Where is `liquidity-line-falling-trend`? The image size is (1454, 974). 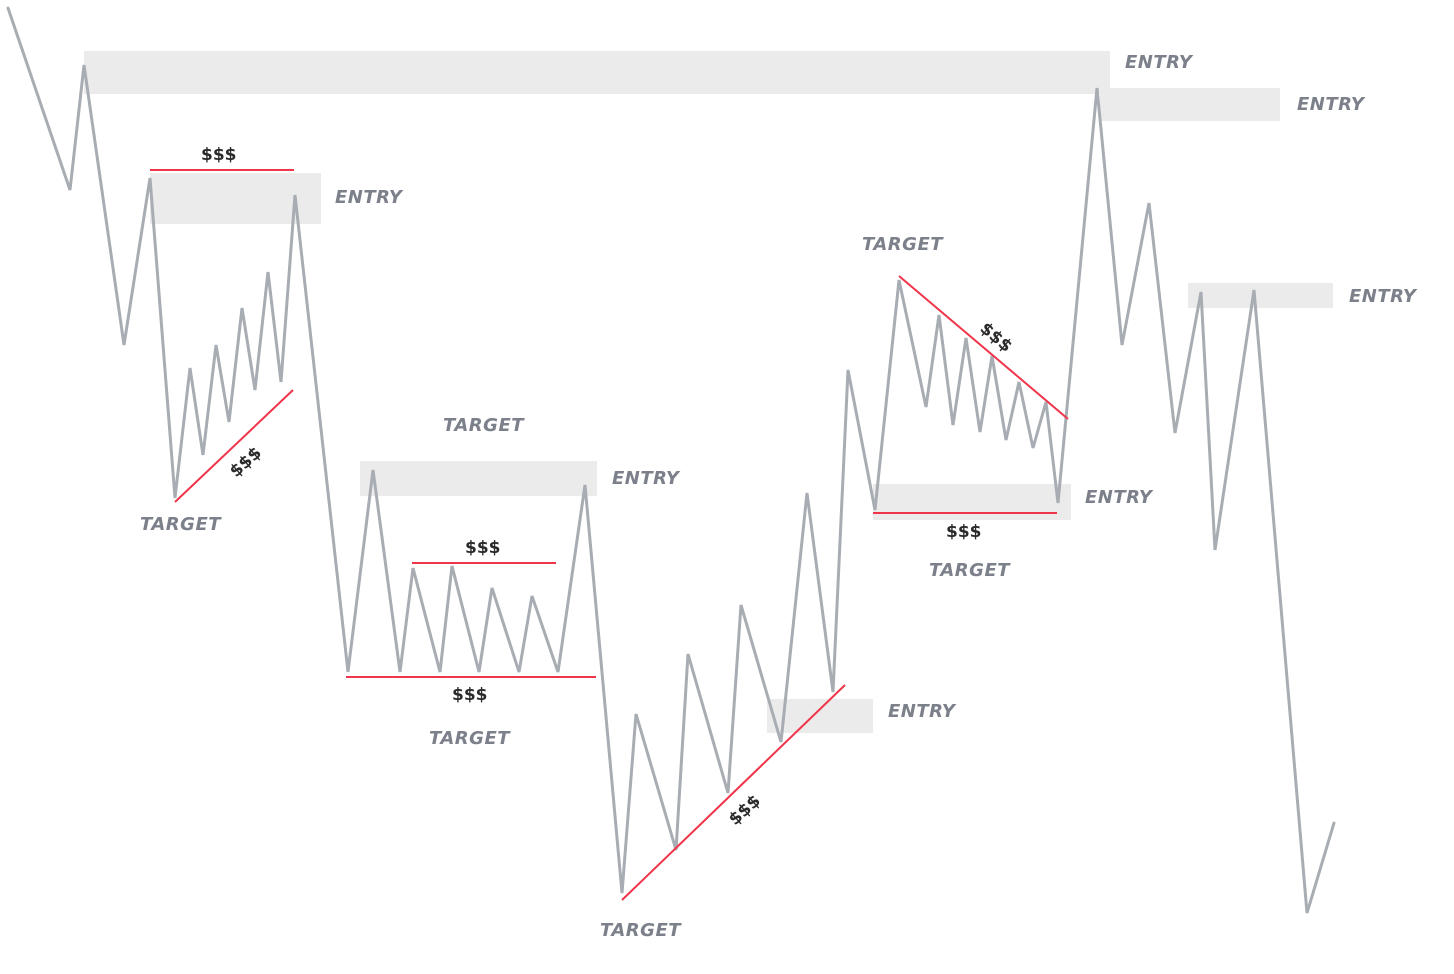
liquidity-line-falling-trend is located at coordinates (983, 347).